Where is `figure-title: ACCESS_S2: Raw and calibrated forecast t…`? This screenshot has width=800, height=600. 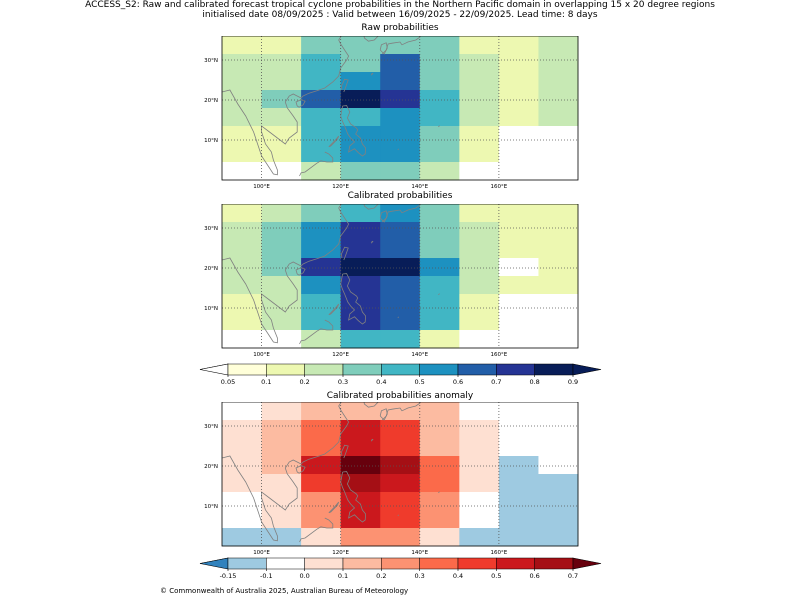 figure-title: ACCESS_S2: Raw and calibrated forecast t… is located at coordinates (400, 5).